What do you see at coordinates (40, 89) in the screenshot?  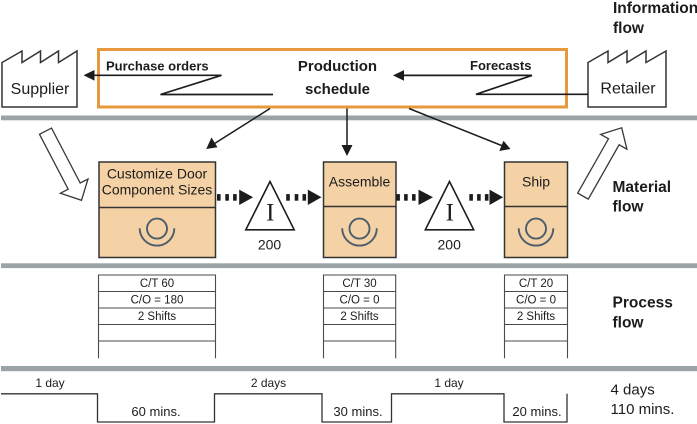 I see `svg-text: Supplier` at bounding box center [40, 89].